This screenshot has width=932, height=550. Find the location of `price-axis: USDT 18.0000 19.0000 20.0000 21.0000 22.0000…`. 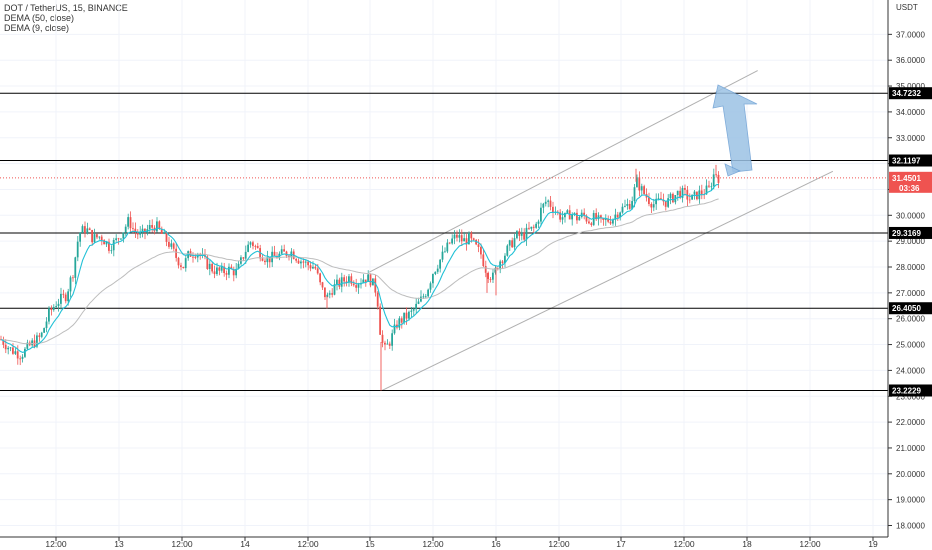

price-axis: USDT 18.0000 19.0000 20.0000 21.0000 22.0000… is located at coordinates (909, 275).